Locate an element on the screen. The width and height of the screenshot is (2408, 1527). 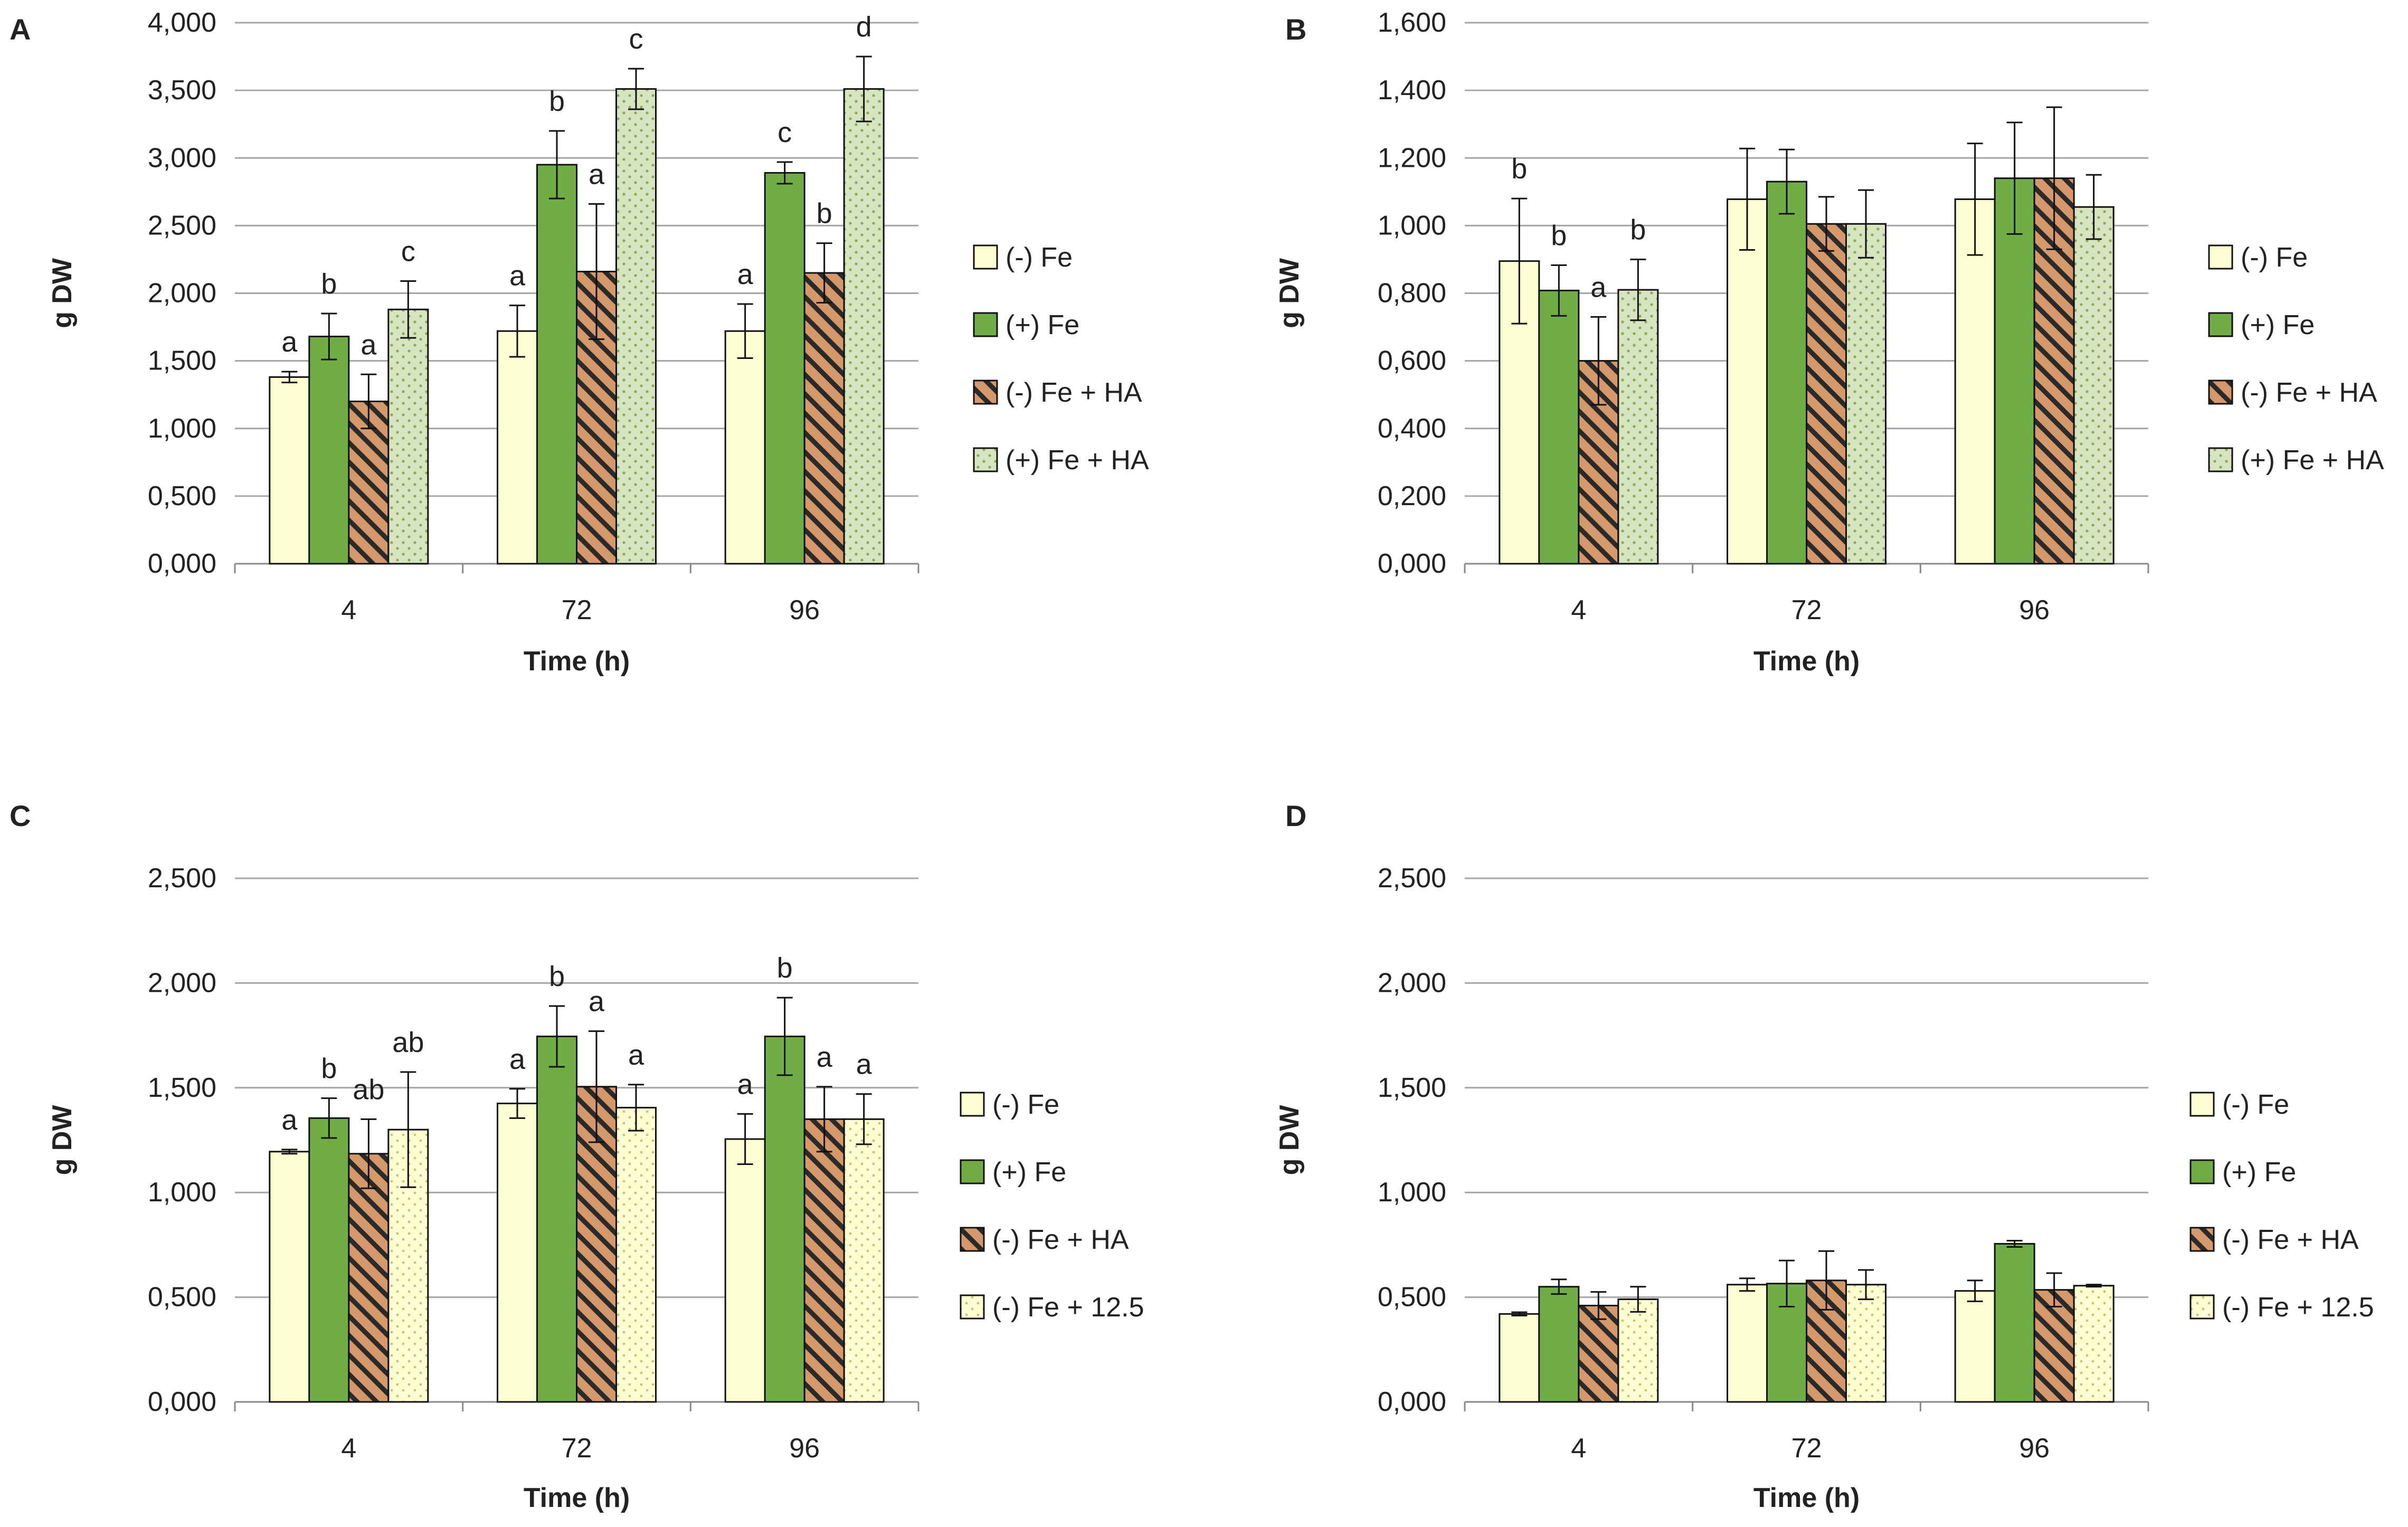
y-tick-label: 4,000 is located at coordinates (182, 22).